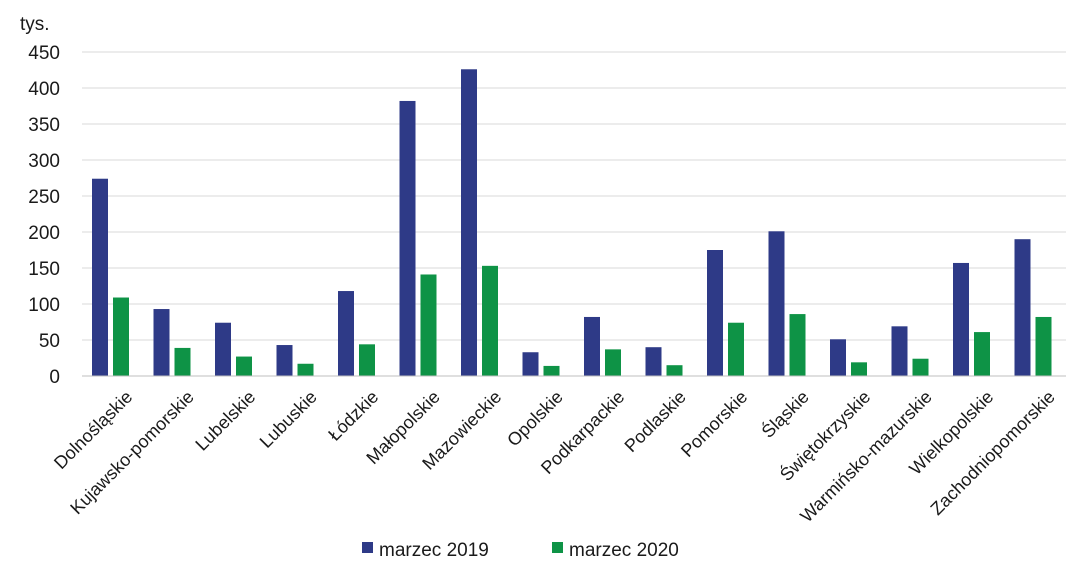 The height and width of the screenshot is (561, 1070). Describe the element at coordinates (44, 125) in the screenshot. I see `y-tick-label: 350` at that location.